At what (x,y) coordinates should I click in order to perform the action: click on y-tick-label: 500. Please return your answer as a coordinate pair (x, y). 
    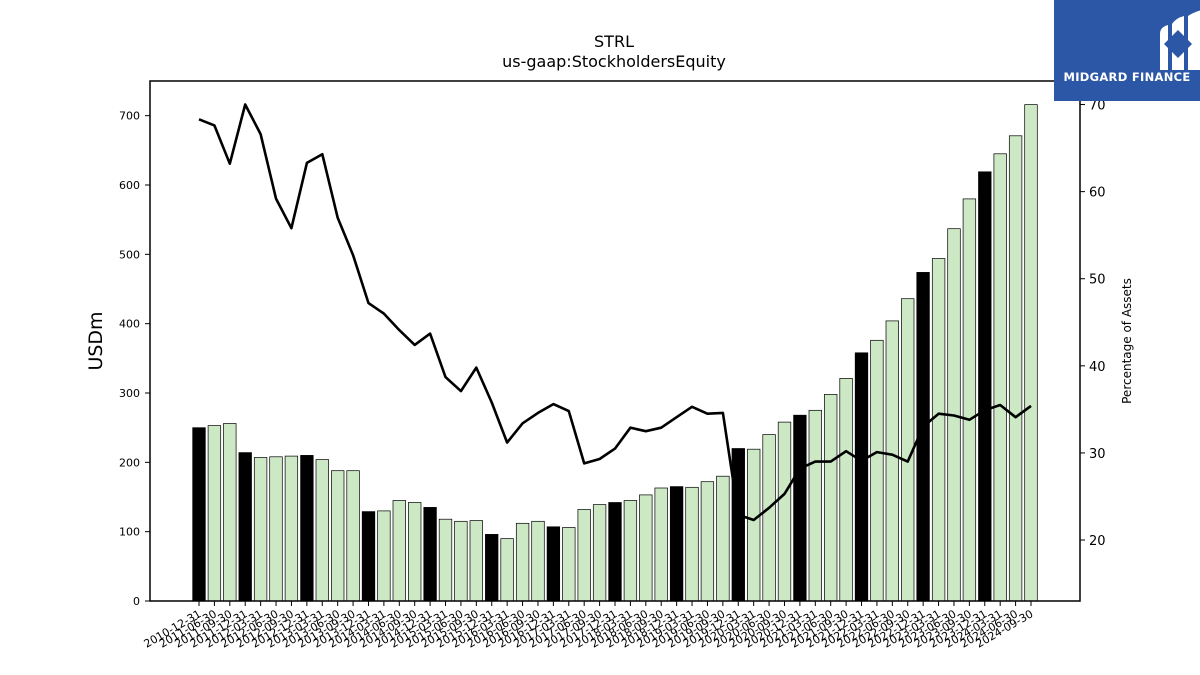
    Looking at the image, I should click on (129, 254).